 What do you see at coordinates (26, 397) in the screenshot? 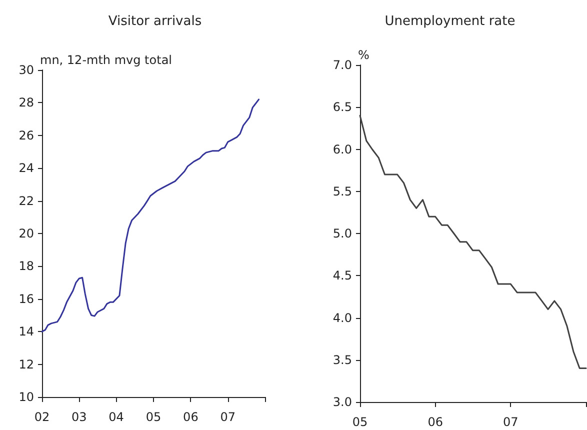
I see `y-tick-label: 10` at bounding box center [26, 397].